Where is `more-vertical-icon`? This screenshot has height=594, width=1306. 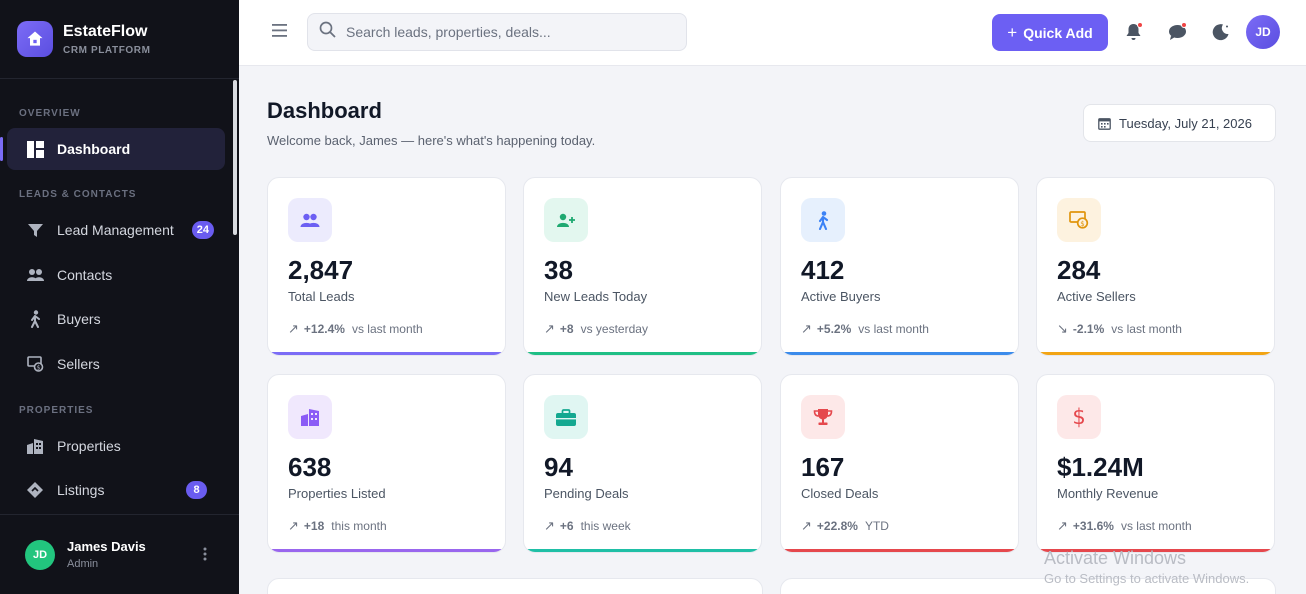
more-vertical-icon is located at coordinates (205, 556).